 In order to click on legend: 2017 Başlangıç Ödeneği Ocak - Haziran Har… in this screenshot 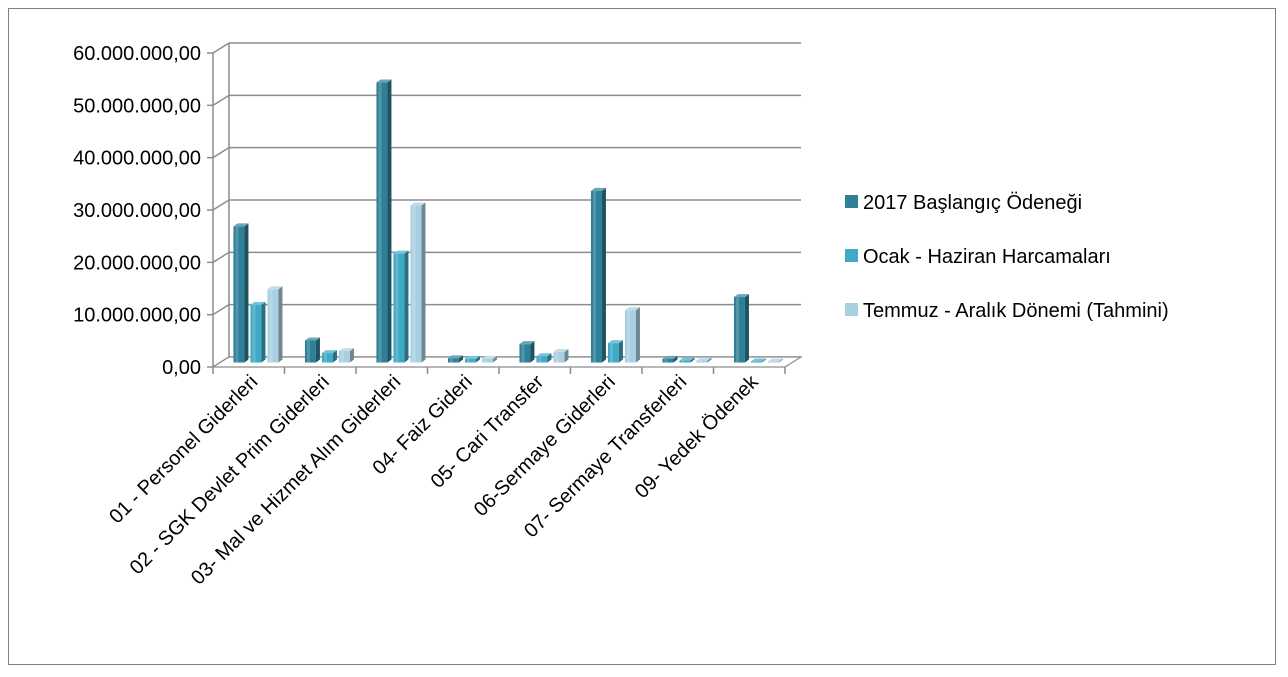, I will do `click(1007, 257)`.